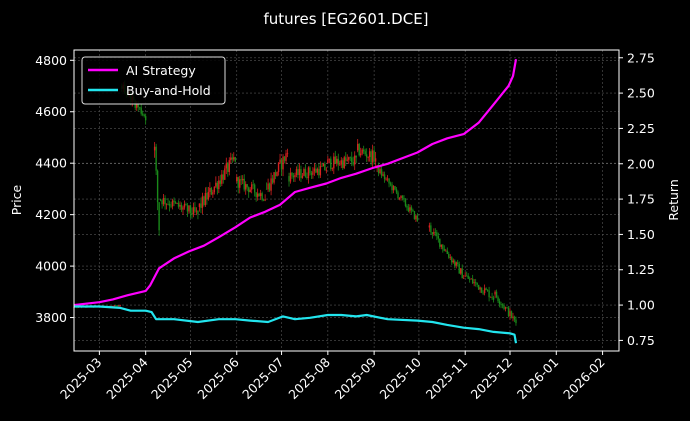 The width and height of the screenshot is (690, 421). Describe the element at coordinates (51, 214) in the screenshot. I see `y-tick-label: 4200` at that location.